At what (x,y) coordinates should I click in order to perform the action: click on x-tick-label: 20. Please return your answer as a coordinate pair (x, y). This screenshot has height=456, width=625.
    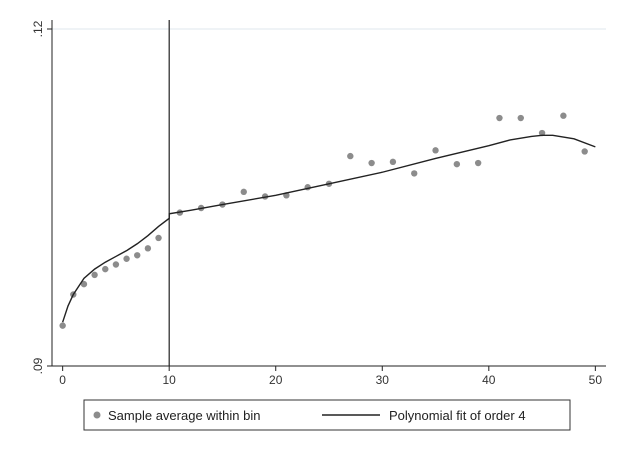
    Looking at the image, I should click on (276, 380).